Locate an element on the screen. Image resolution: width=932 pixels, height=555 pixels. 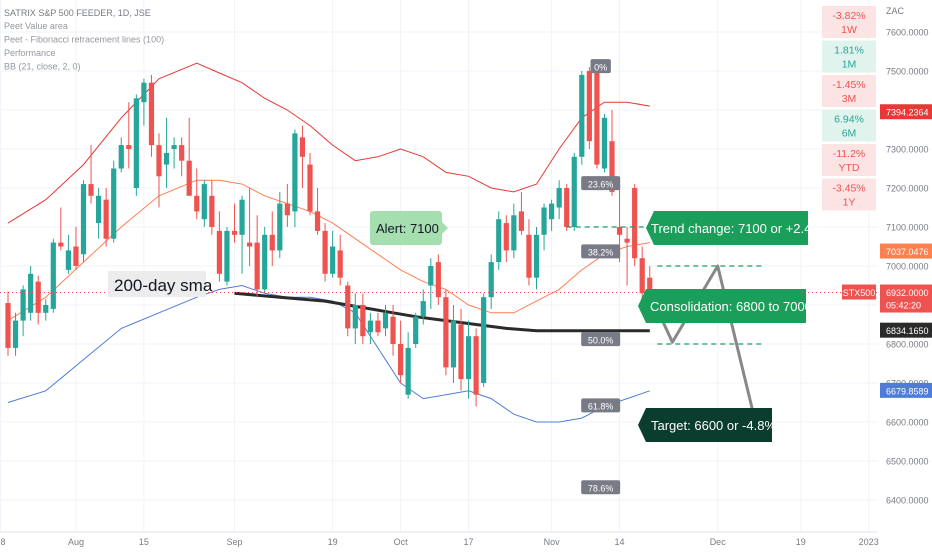
perf-period: 1Y is located at coordinates (849, 203).